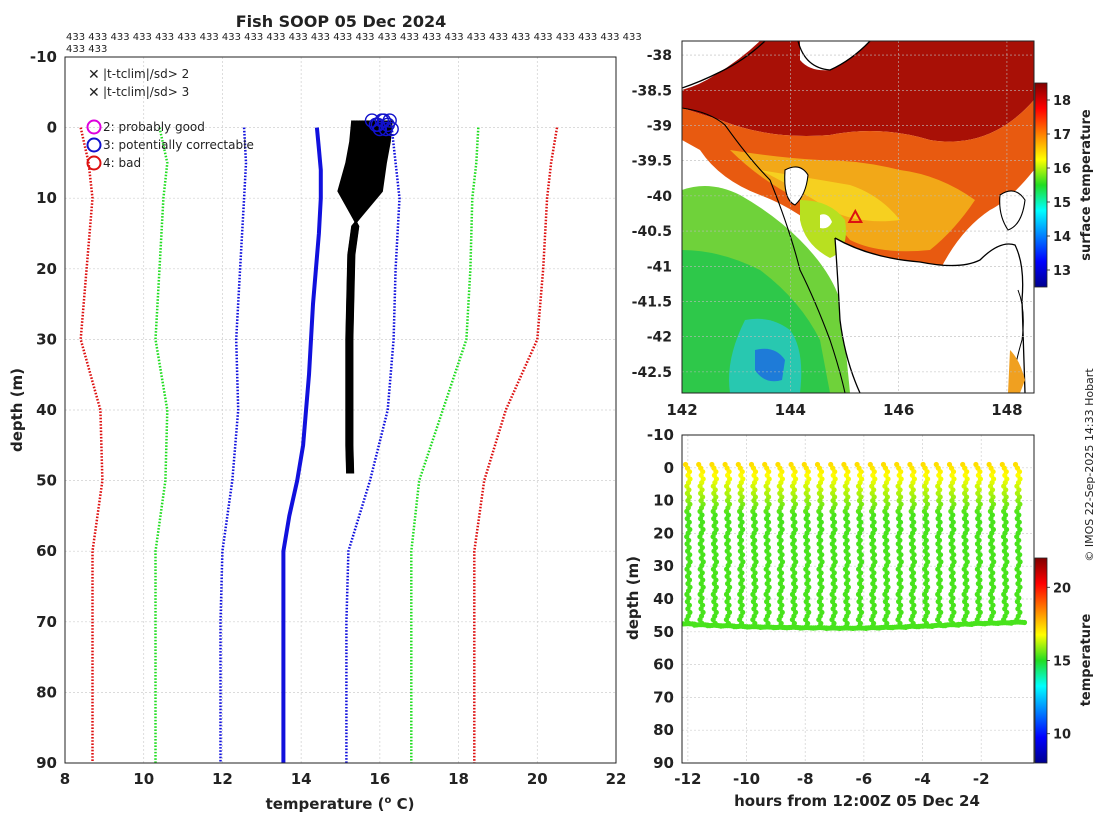 This screenshot has height=820, width=1100. What do you see at coordinates (1062, 169) in the screenshot?
I see `sst-colorbar-tick-label: 16` at bounding box center [1062, 169].